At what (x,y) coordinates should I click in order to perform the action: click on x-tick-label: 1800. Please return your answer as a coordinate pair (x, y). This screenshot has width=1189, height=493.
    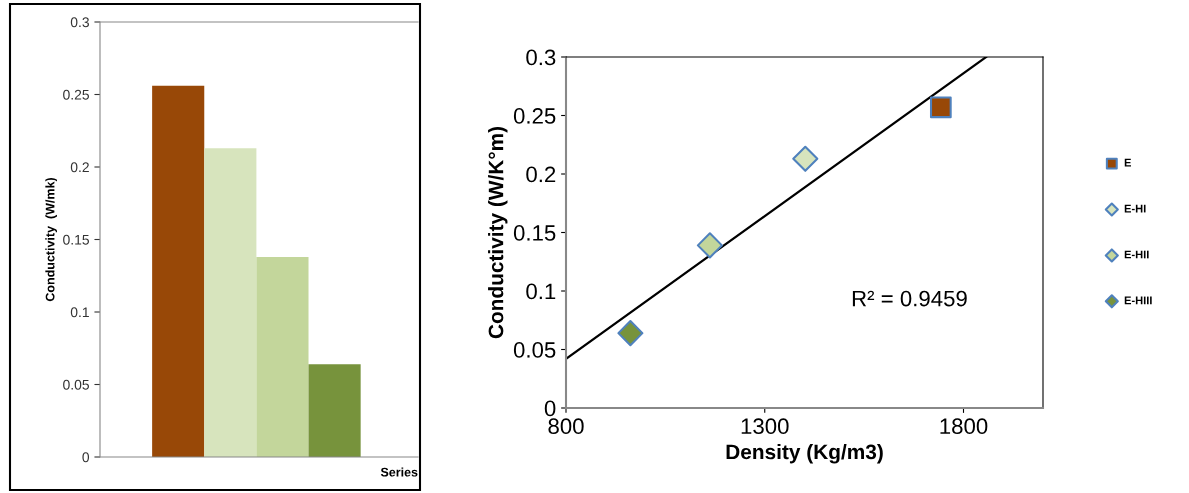
    Looking at the image, I should click on (964, 426).